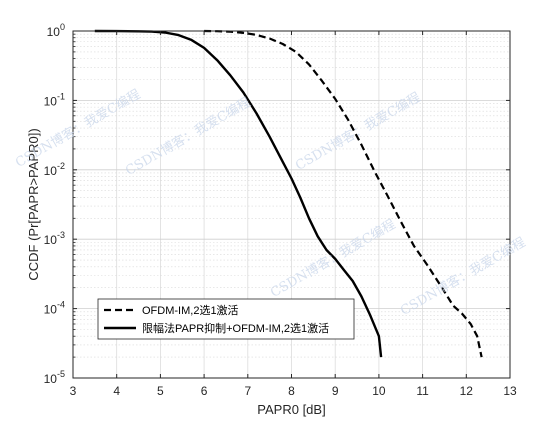 This screenshot has width=560, height=425. Describe the element at coordinates (422, 391) in the screenshot. I see `x-tick-label: 11` at that location.